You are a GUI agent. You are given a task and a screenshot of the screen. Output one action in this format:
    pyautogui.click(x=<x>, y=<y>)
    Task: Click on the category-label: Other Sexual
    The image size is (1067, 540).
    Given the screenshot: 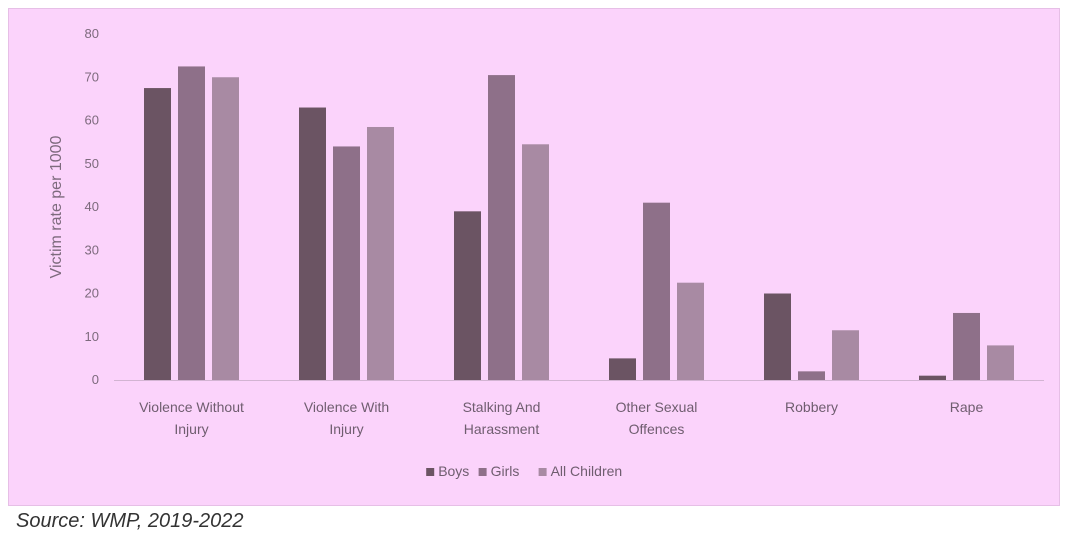 What is the action you would take?
    pyautogui.click(x=657, y=407)
    